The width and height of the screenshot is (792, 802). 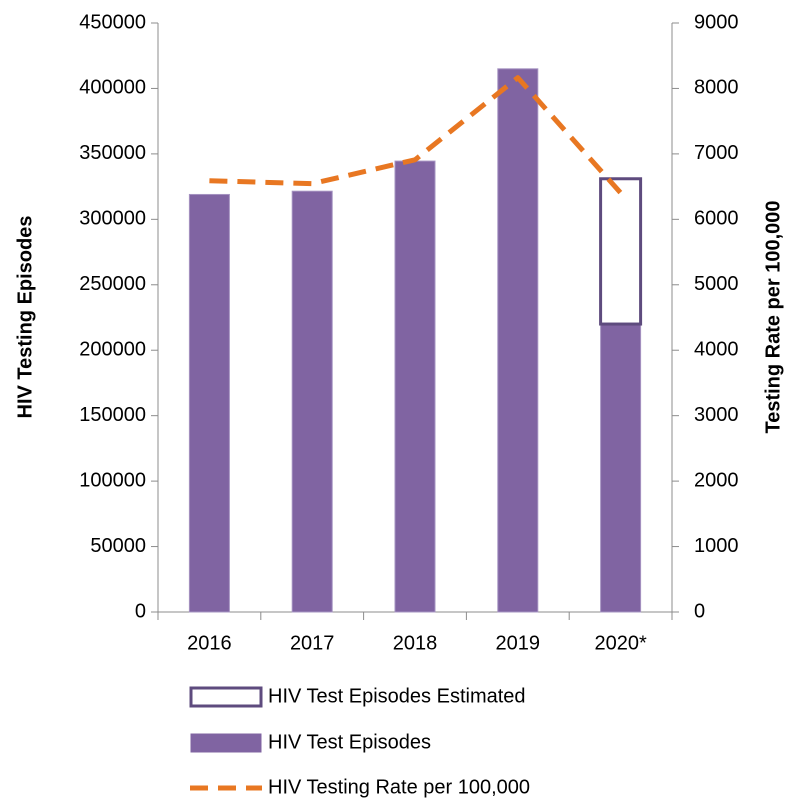 I want to click on y2-tick-label: 4000, so click(x=716, y=350).